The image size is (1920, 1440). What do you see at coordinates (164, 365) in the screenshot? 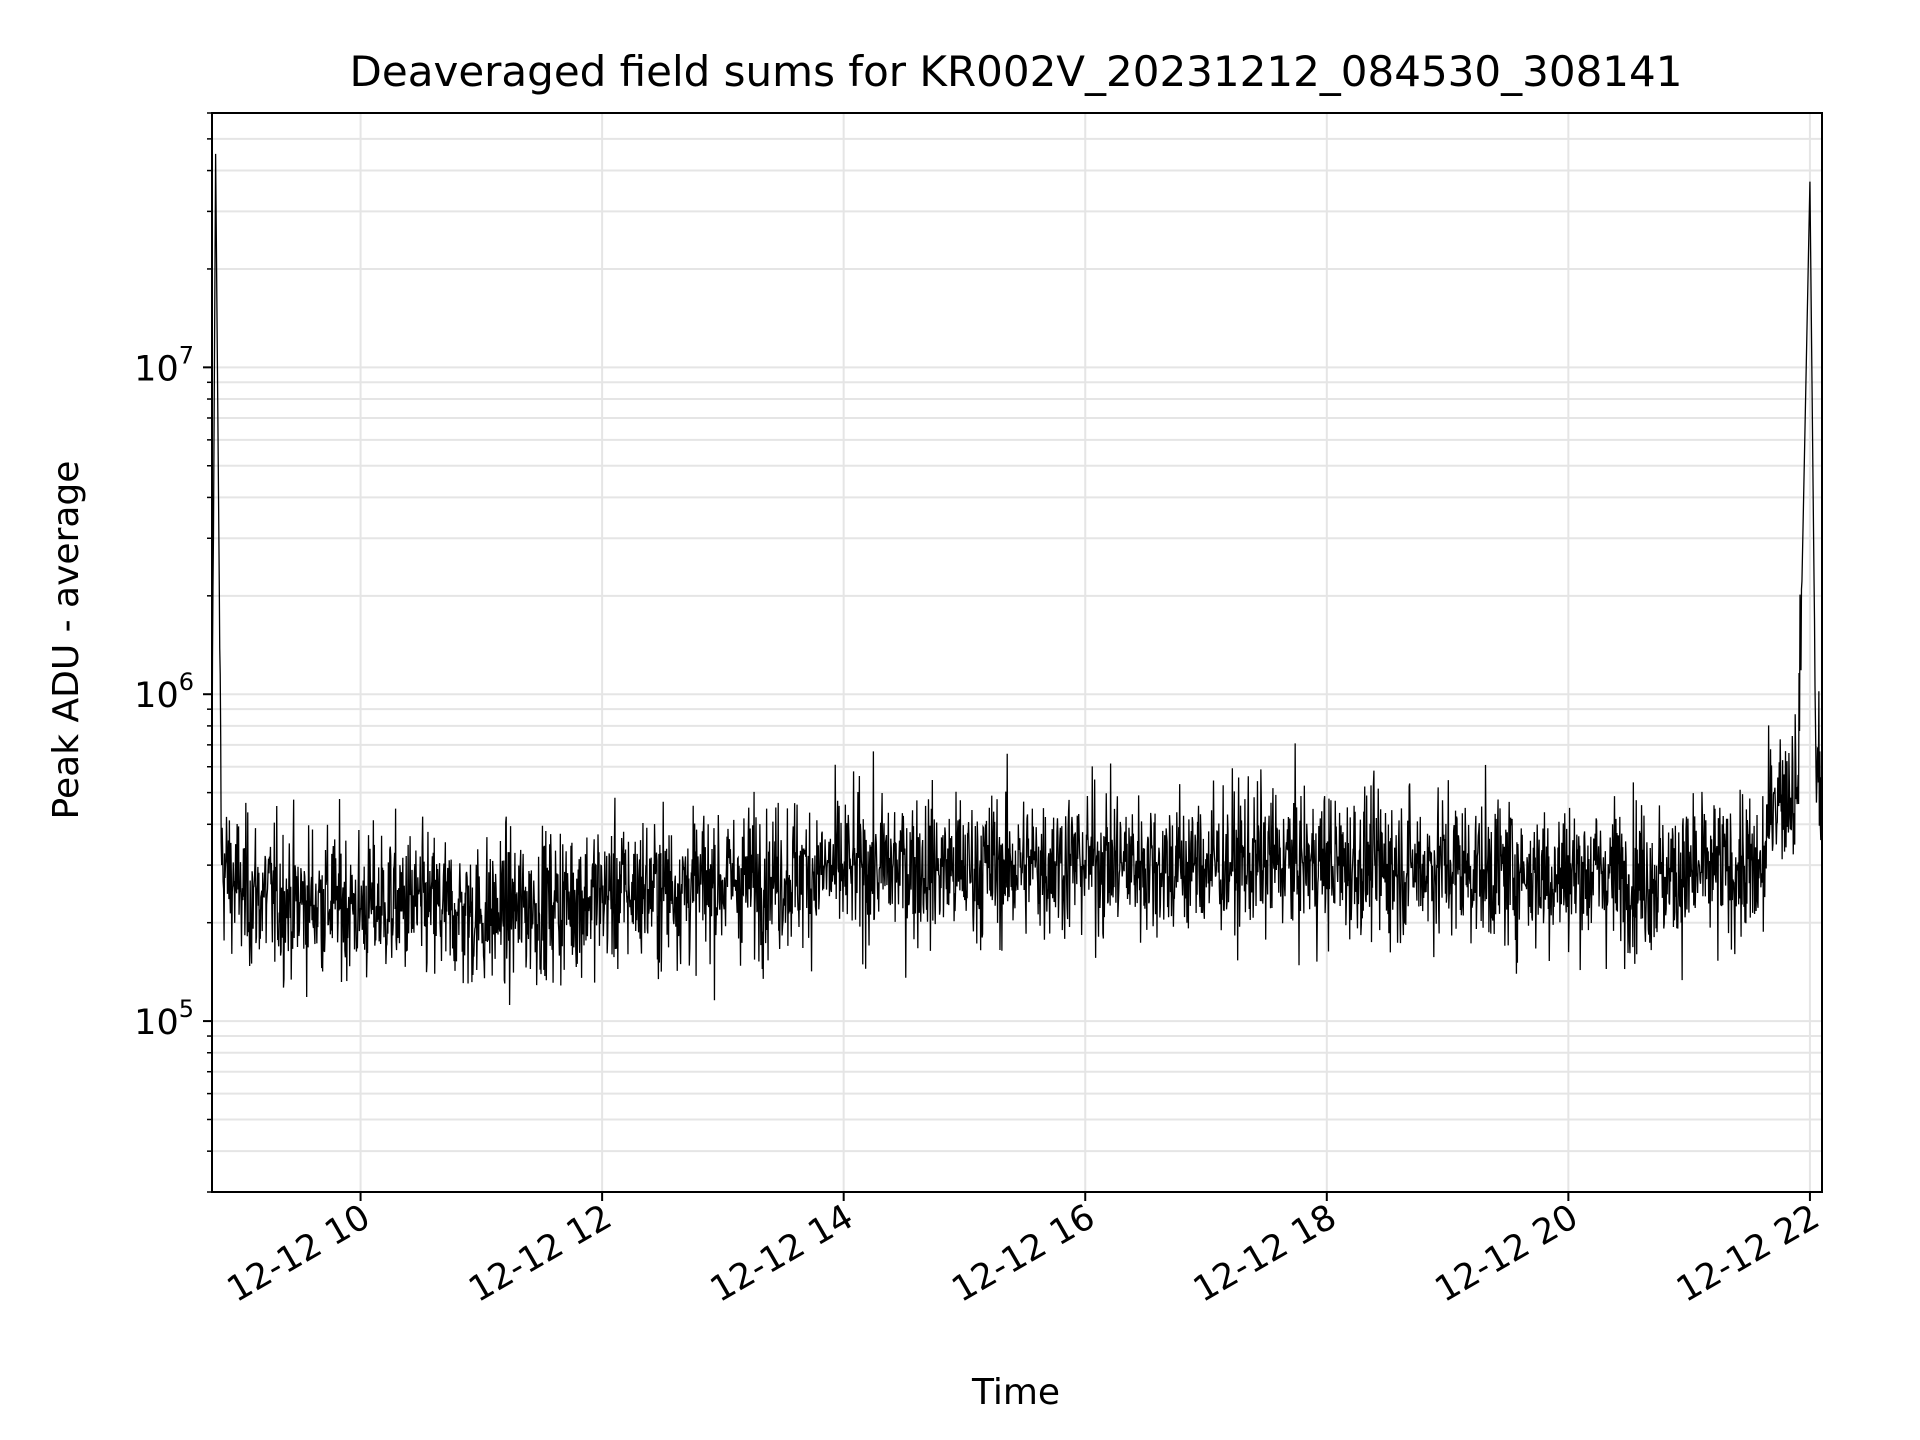
I see `y-tick-label: 10⁷` at bounding box center [164, 365].